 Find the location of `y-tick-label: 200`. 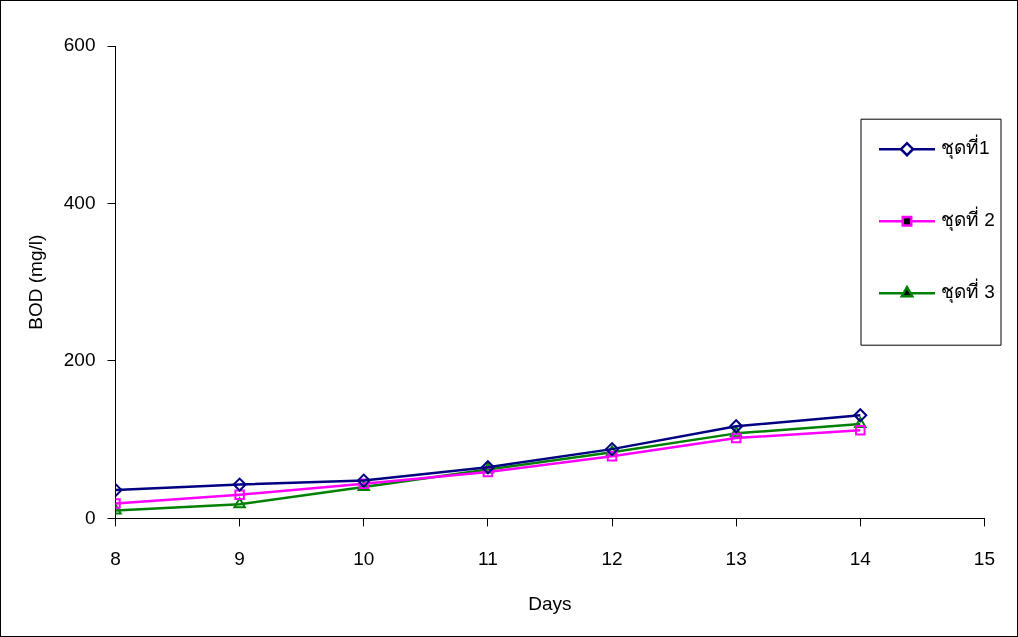

y-tick-label: 200 is located at coordinates (79, 360).